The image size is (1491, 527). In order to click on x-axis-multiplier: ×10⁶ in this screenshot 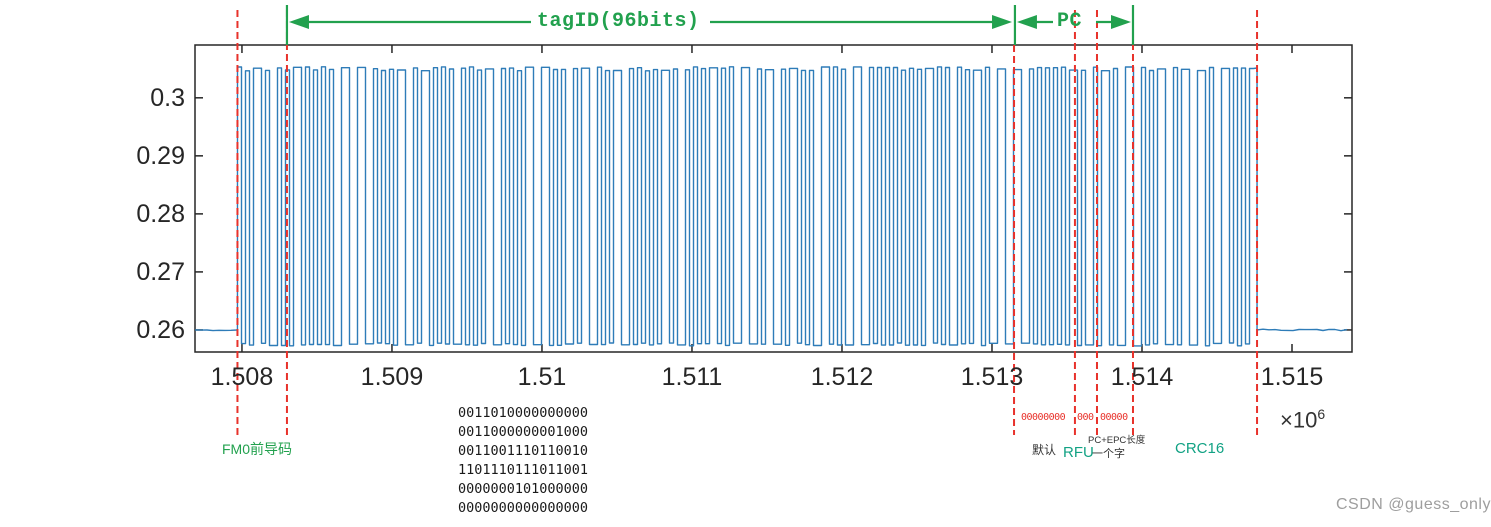, I will do `click(1303, 419)`.